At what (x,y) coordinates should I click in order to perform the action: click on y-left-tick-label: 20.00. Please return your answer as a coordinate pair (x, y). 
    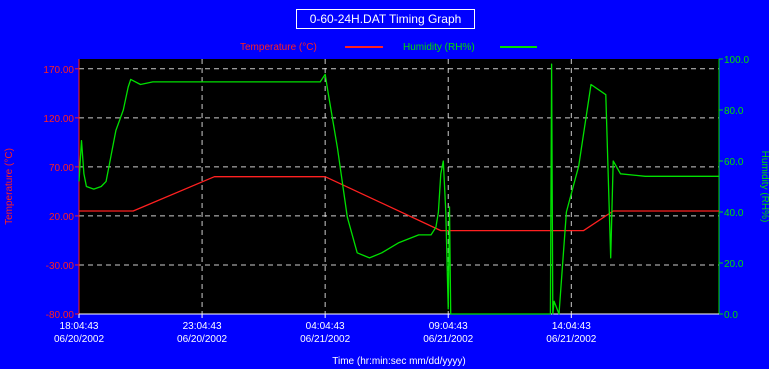
    Looking at the image, I should click on (61, 217).